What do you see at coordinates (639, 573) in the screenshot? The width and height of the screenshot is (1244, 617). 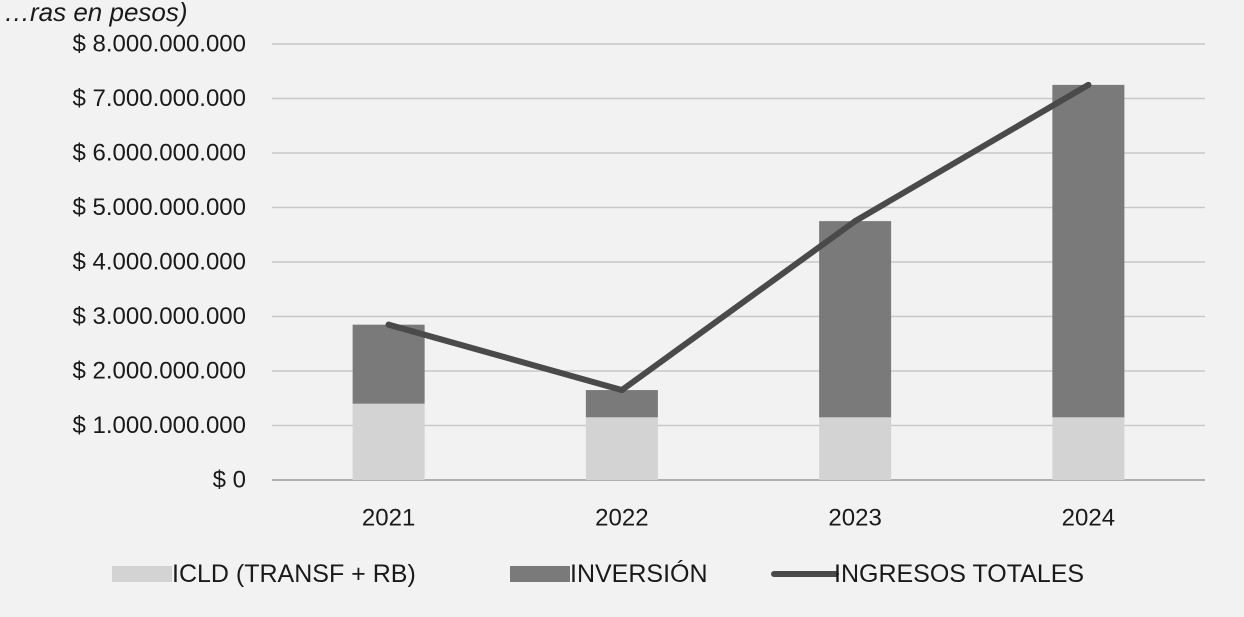 I see `legend-label: INVERSIÓN` at bounding box center [639, 573].